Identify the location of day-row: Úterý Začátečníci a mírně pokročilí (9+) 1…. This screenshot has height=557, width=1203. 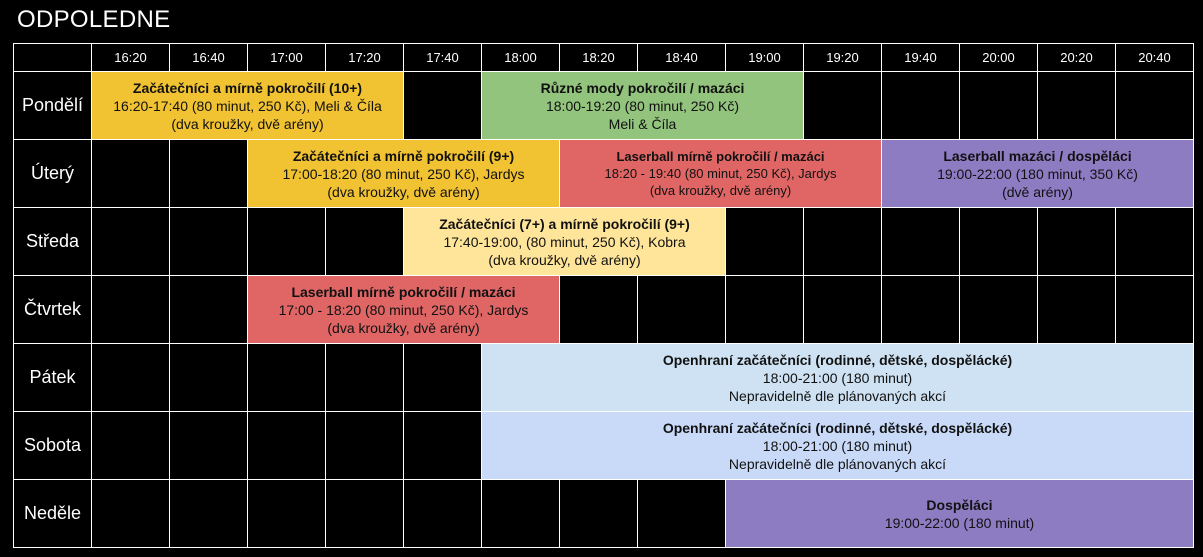
(603, 173).